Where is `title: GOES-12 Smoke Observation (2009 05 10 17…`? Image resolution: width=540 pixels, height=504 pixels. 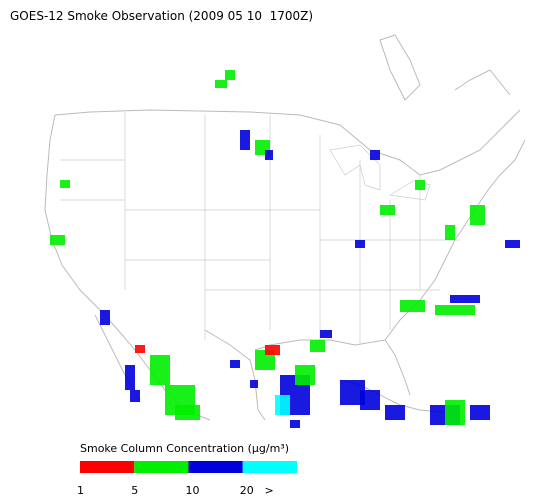 title: GOES-12 Smoke Observation (2009 05 10 17… is located at coordinates (161, 16).